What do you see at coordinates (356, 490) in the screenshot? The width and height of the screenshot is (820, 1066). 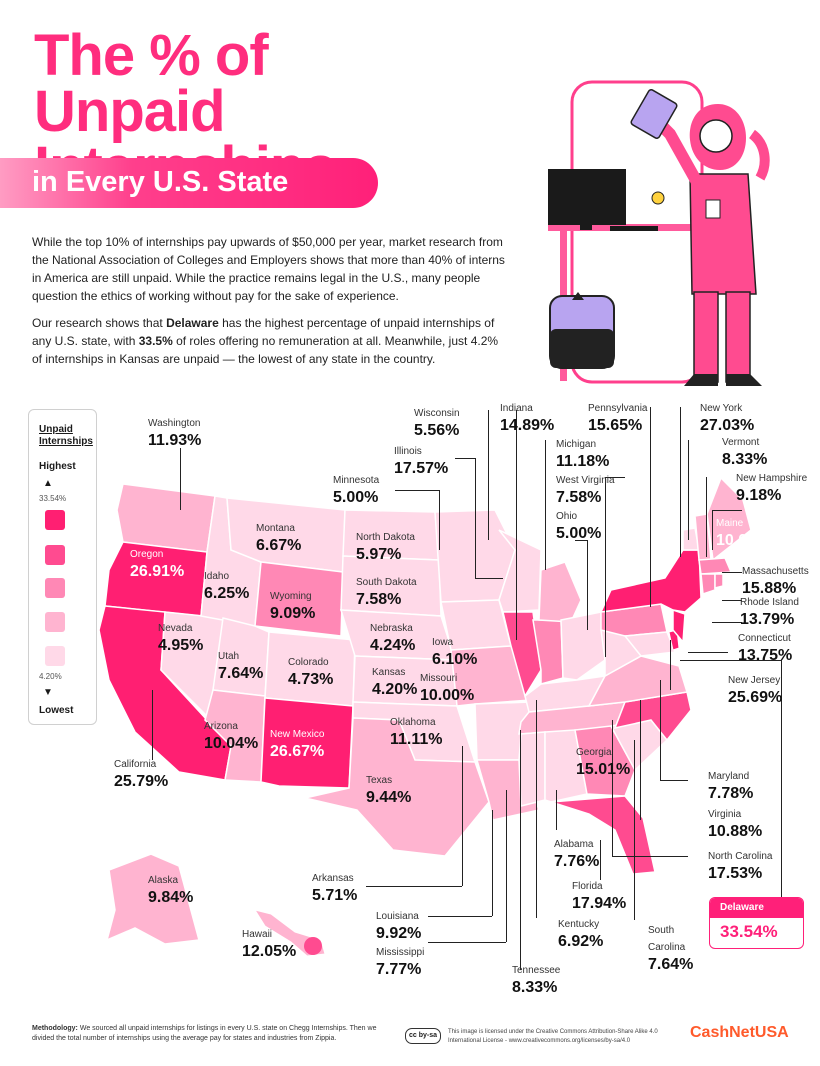 I see `label-minnesota: Minnesota 5.00%` at bounding box center [356, 490].